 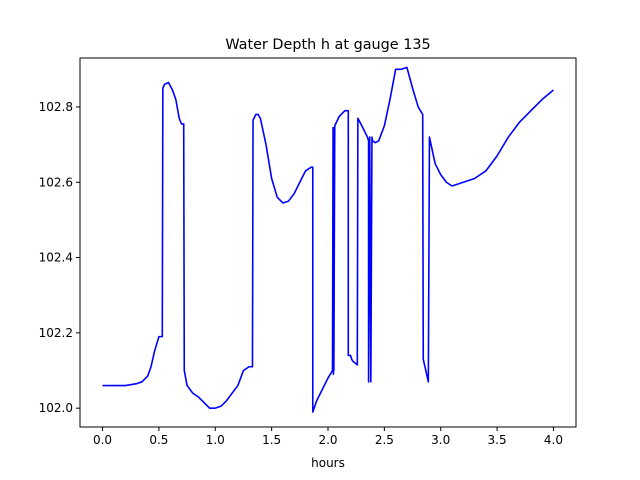 I want to click on x-tick-label: 0.0, so click(x=102, y=440).